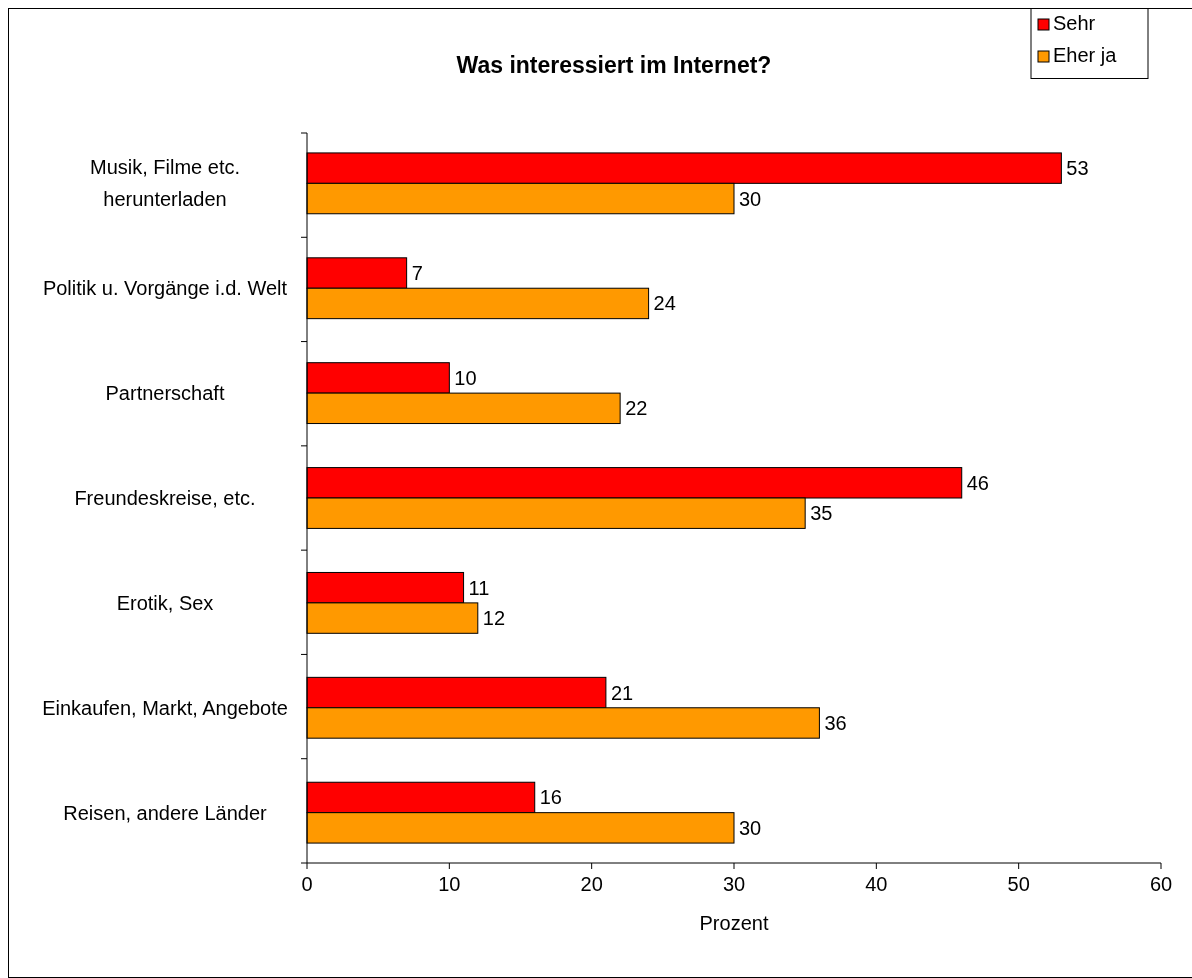 The image size is (1192, 978). I want to click on legend-label: Sehr, so click(1074, 23).